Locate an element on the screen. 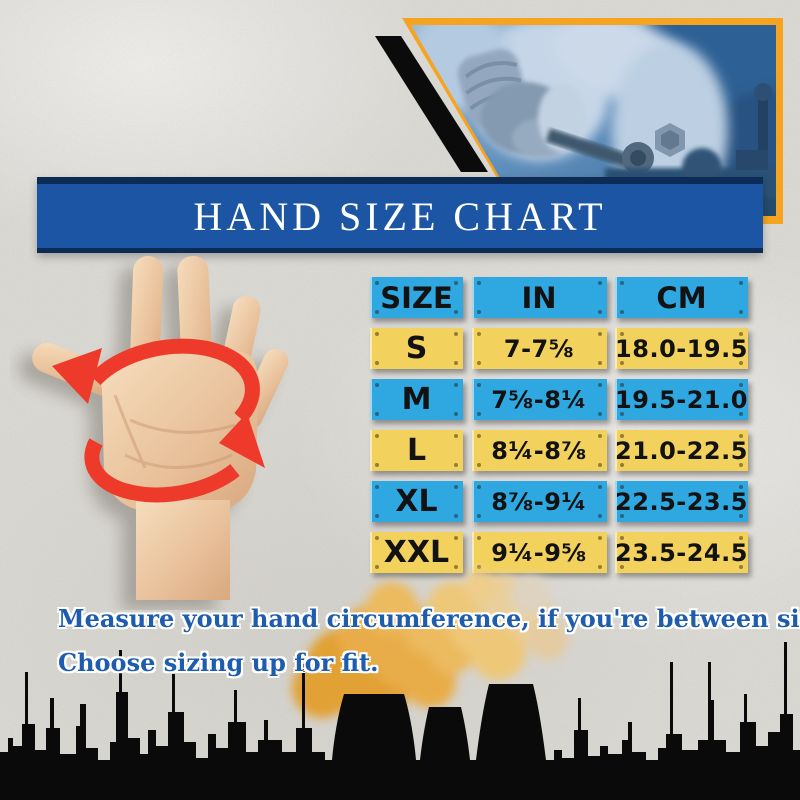 This screenshot has height=800, width=800. smoke-plume is located at coordinates (430, 648).